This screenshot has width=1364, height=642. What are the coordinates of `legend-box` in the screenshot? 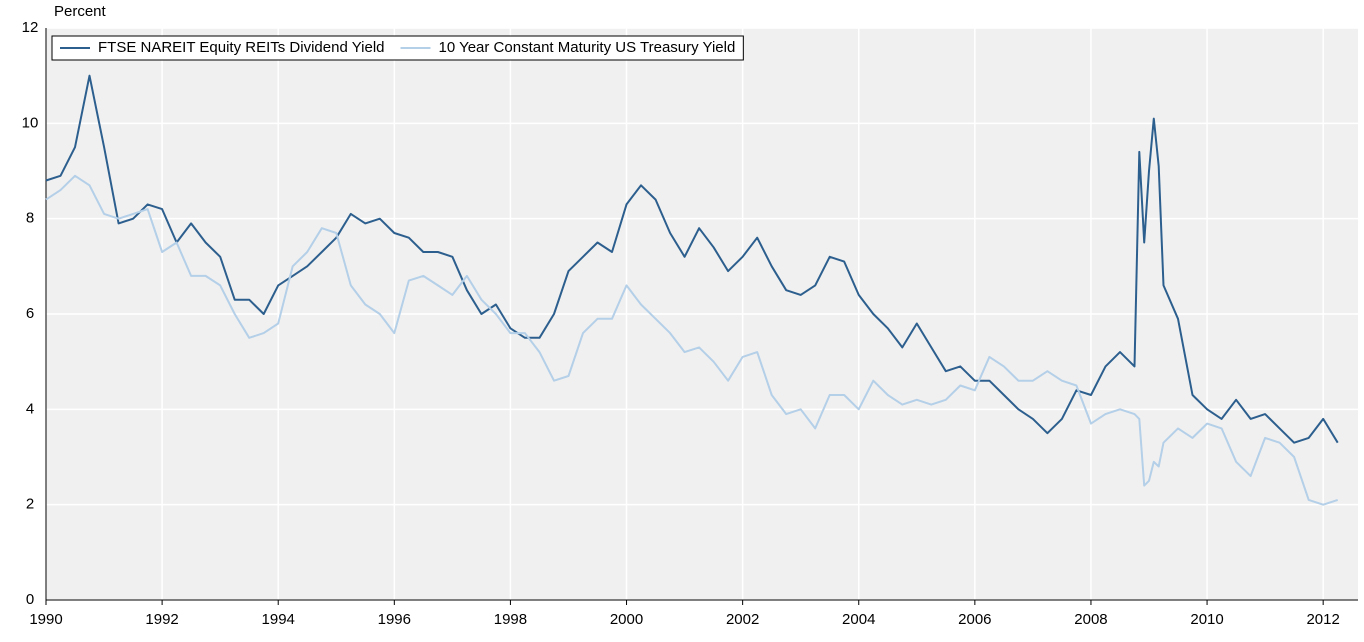 It's located at (397, 48).